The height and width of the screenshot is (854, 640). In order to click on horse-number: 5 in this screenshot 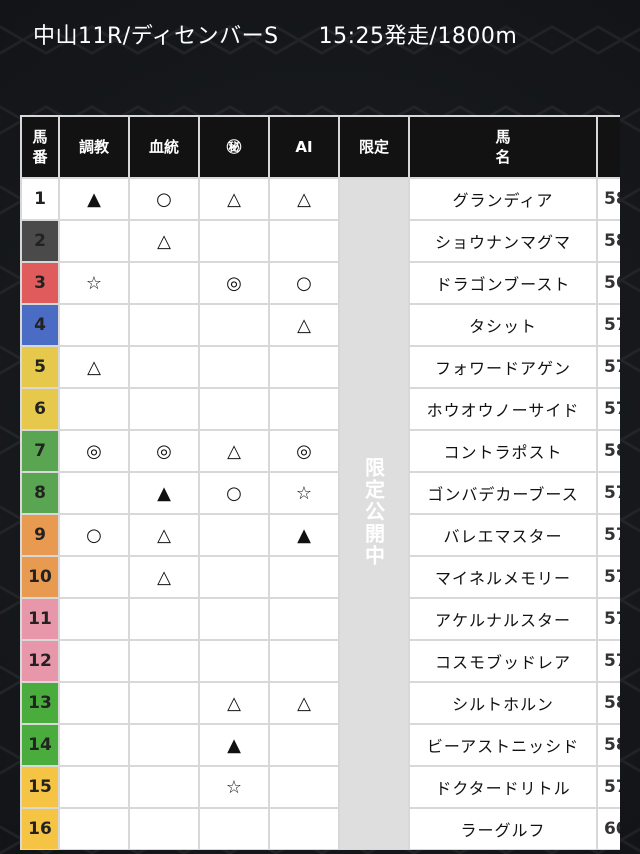, I will do `click(40, 367)`.